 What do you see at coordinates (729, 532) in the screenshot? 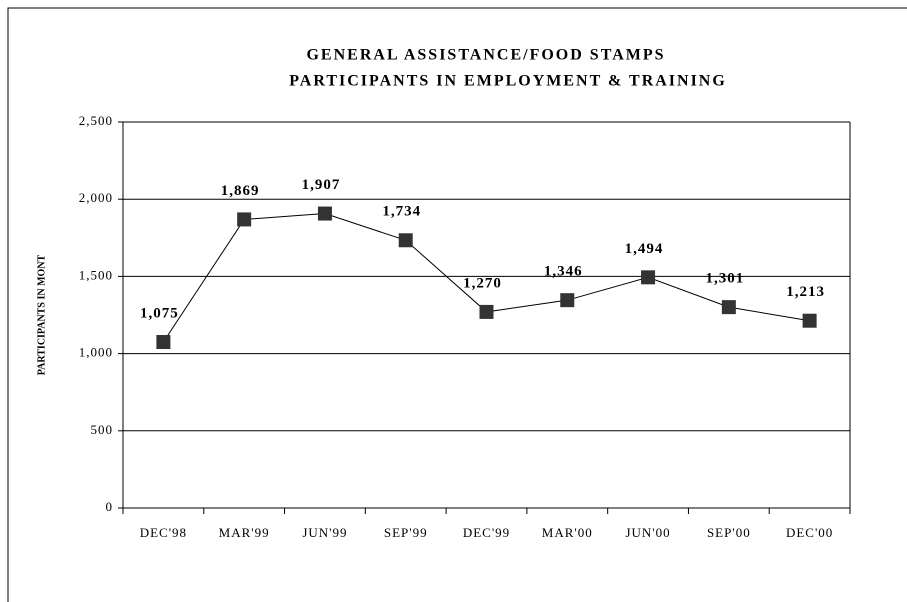
I see `x-tick-label: SEP'00` at bounding box center [729, 532].